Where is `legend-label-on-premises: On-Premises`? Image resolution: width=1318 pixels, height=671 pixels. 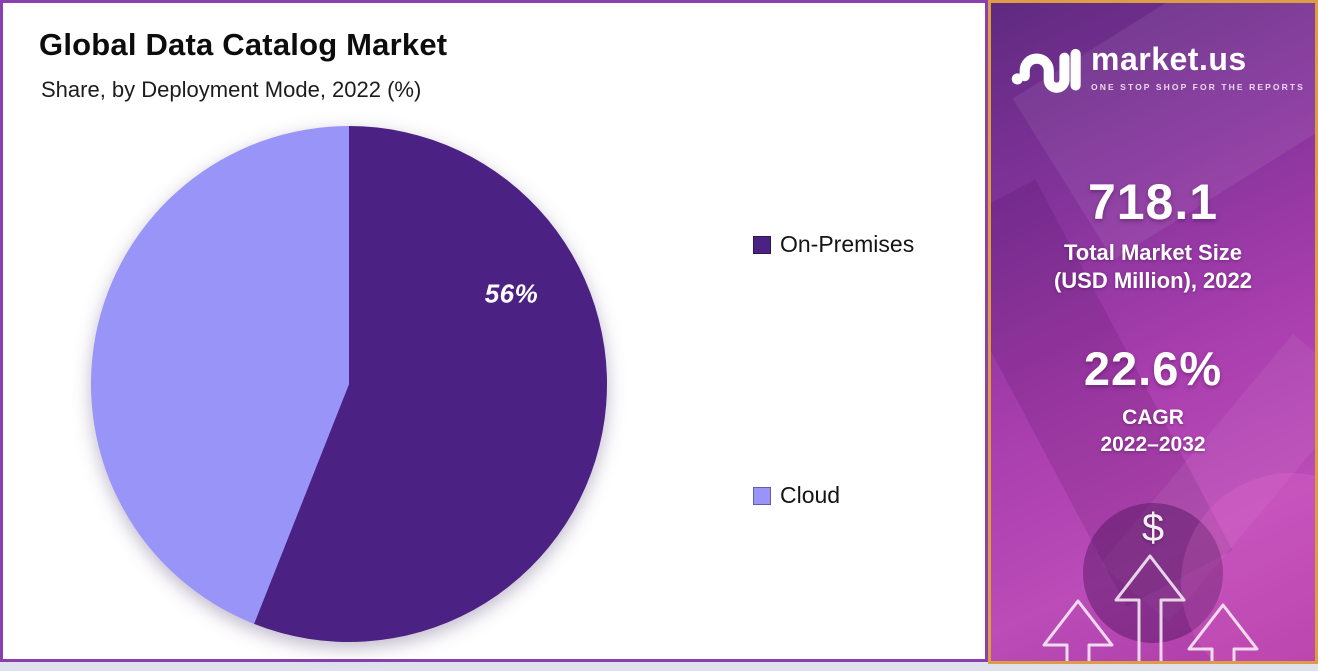
legend-label-on-premises: On-Premises is located at coordinates (847, 244).